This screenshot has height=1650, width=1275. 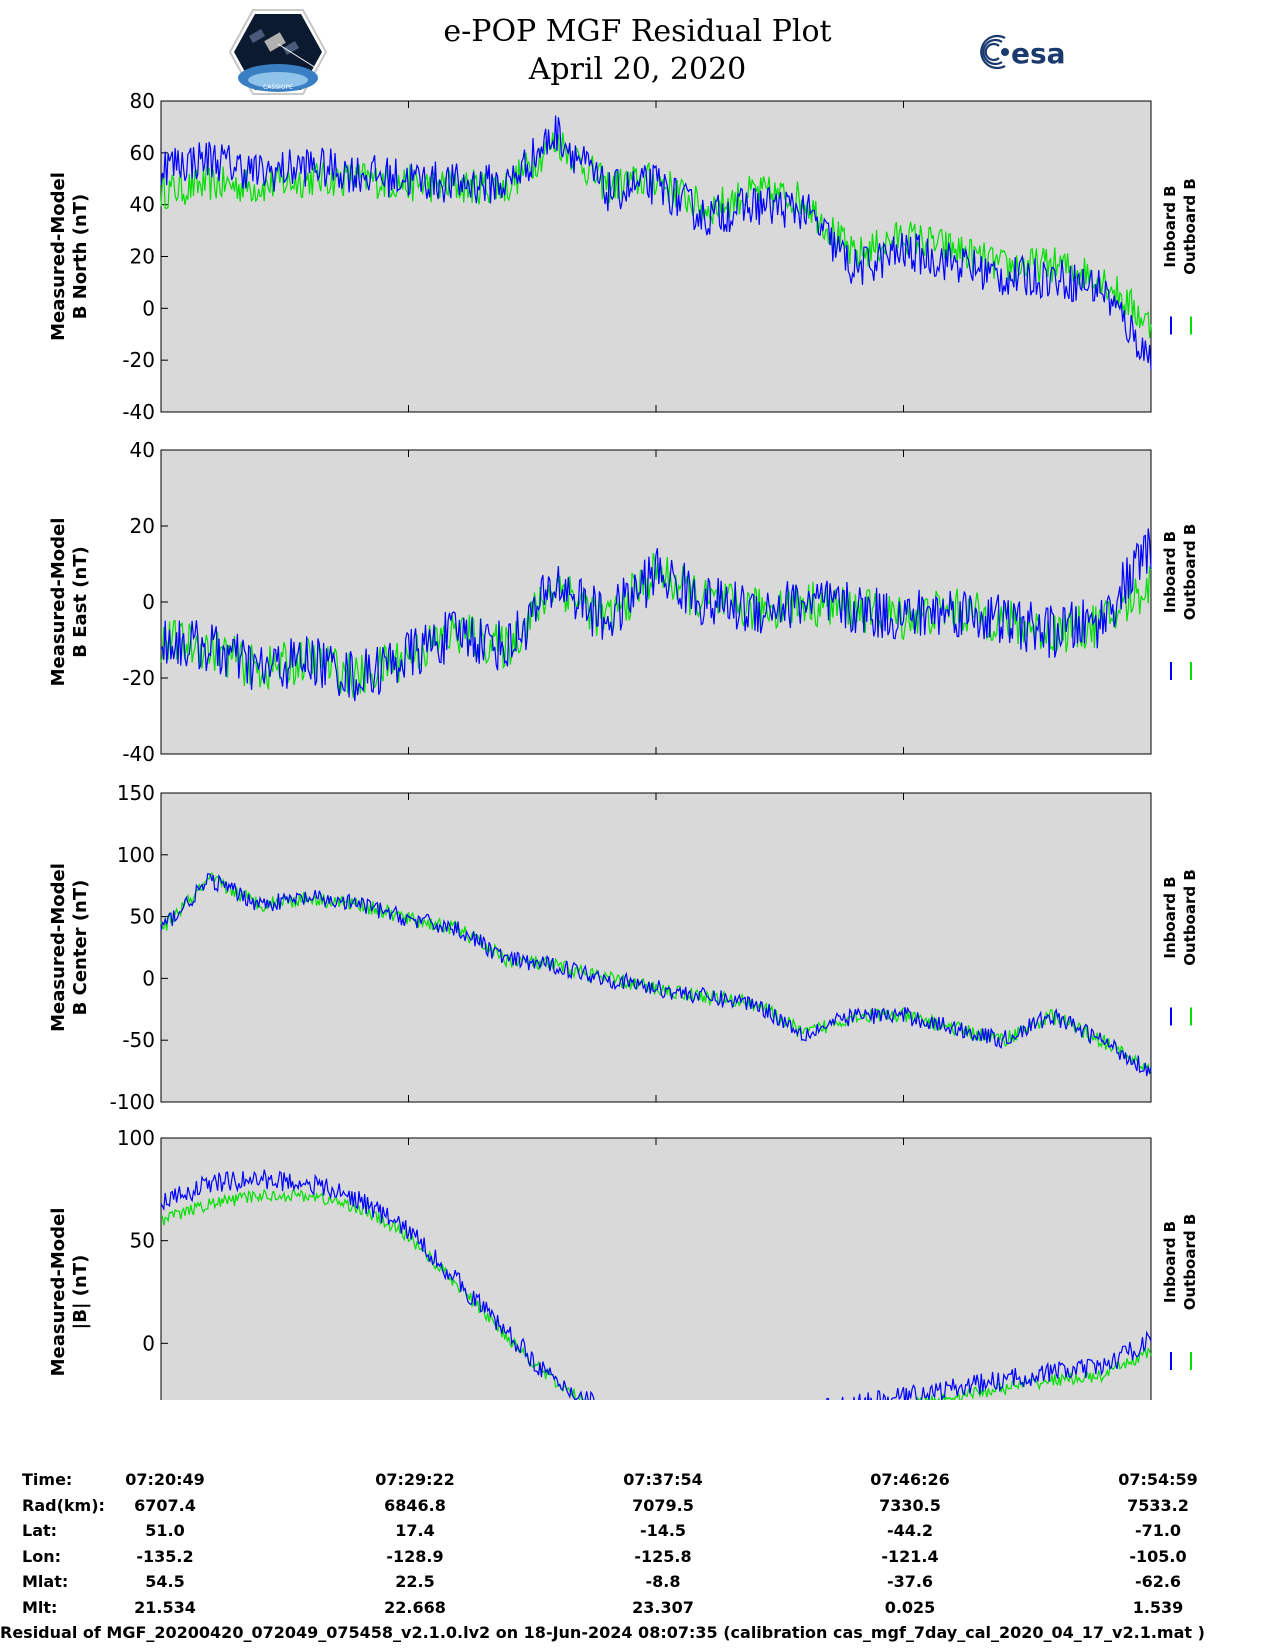 What do you see at coordinates (663, 1581) in the screenshot?
I see `ephemeris-value: -8.8` at bounding box center [663, 1581].